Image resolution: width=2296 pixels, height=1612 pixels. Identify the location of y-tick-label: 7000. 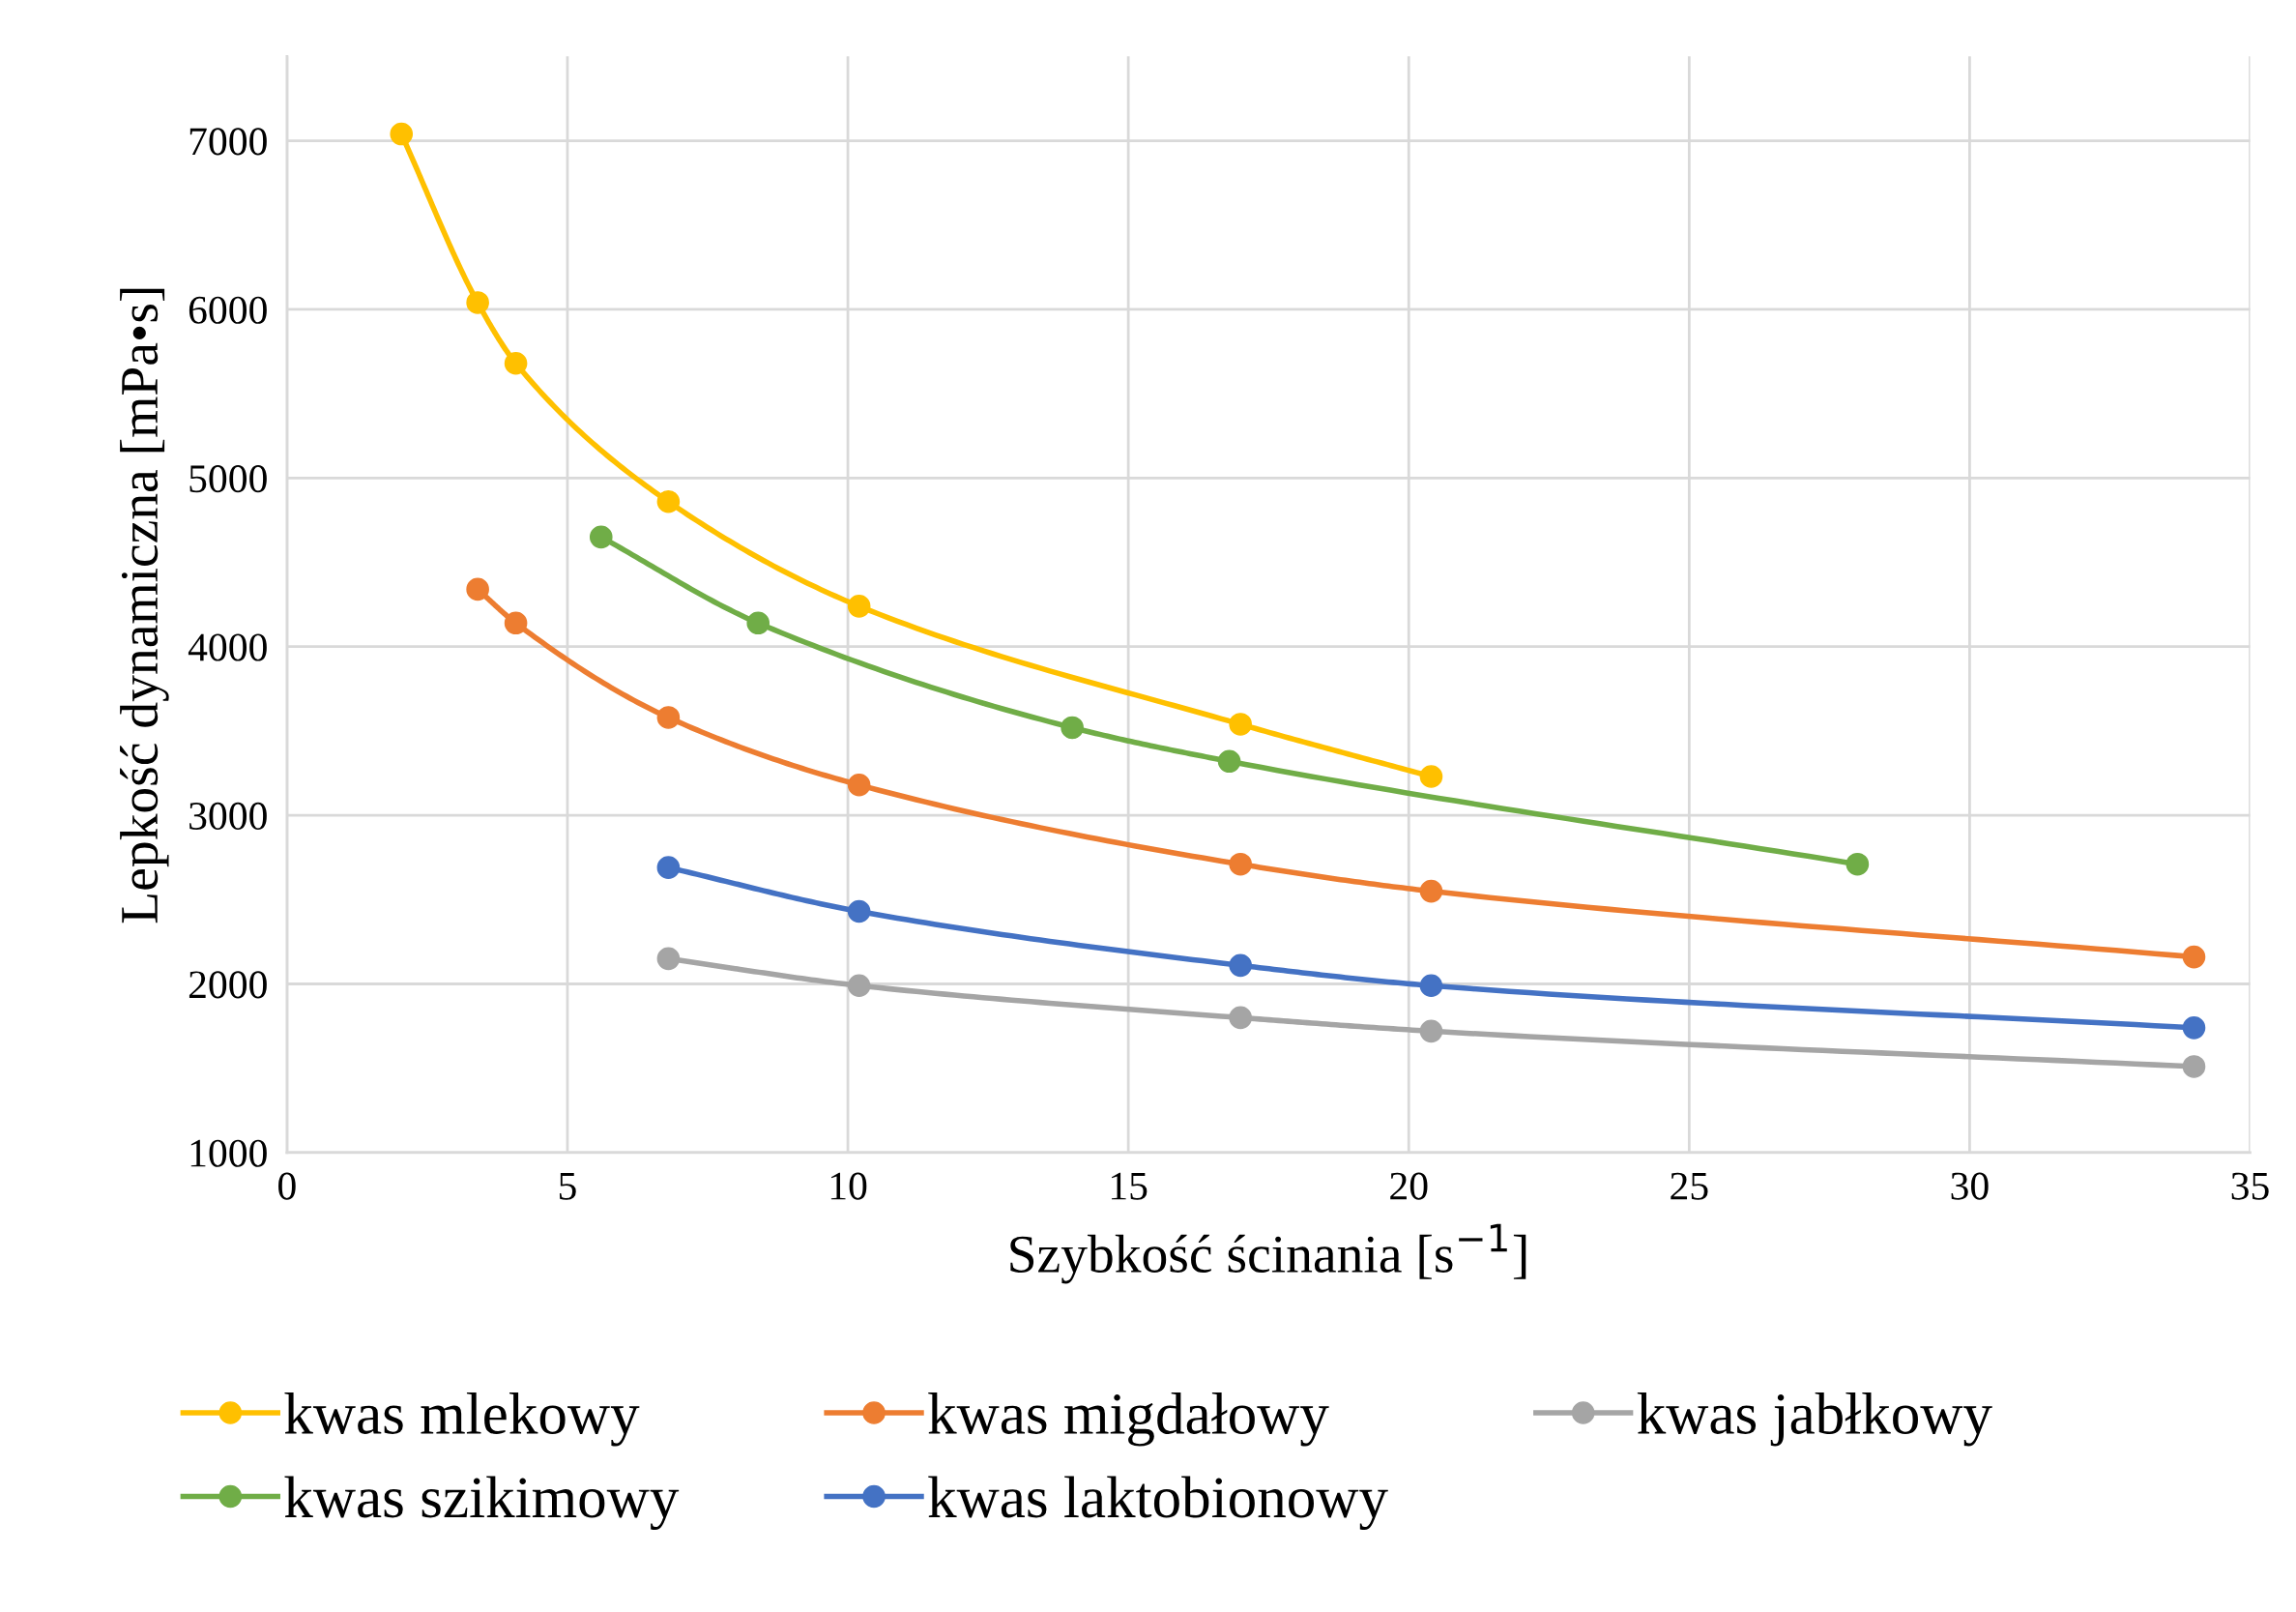
(228, 142).